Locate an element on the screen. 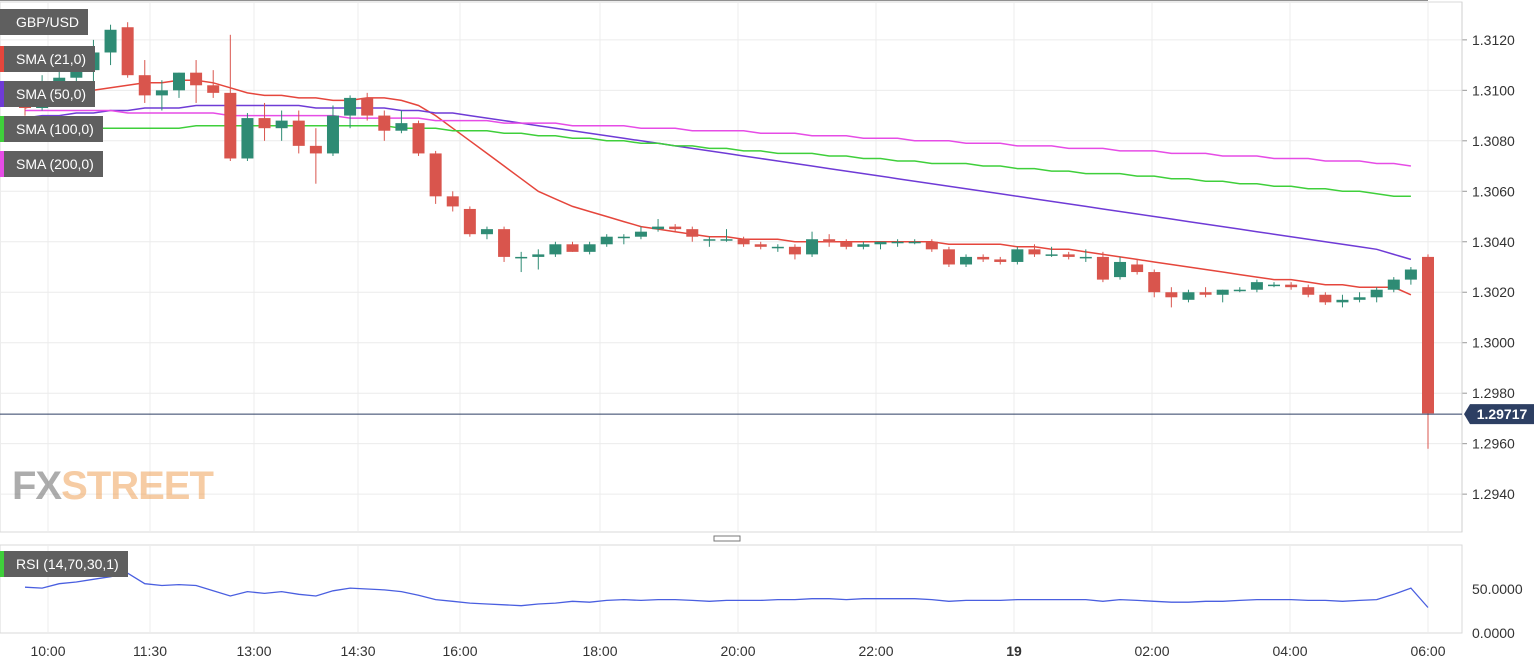 This screenshot has width=1536, height=668. legend-sma200-label: SMA (200,0) is located at coordinates (55, 164).